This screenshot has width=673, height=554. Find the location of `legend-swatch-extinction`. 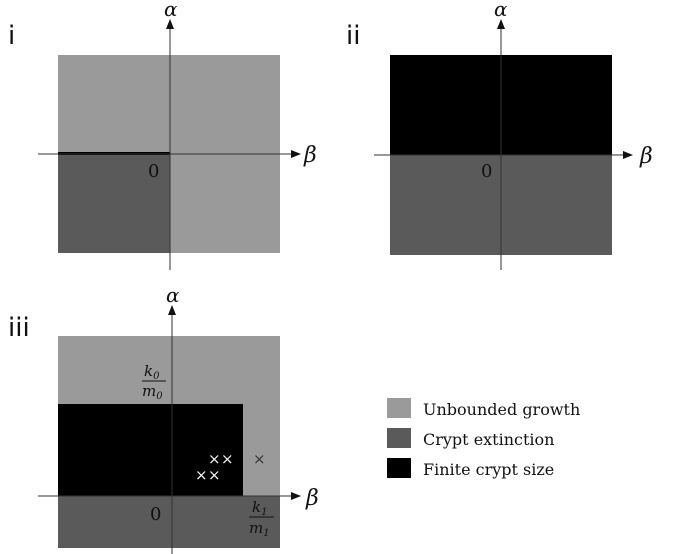

legend-swatch-extinction is located at coordinates (399, 438).